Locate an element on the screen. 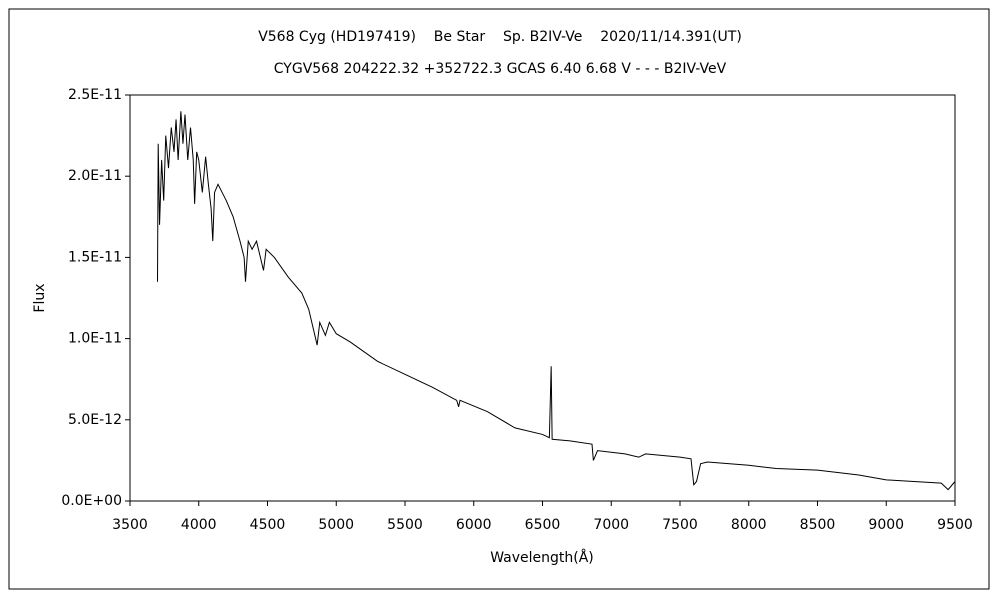 Image resolution: width=1000 pixels, height=604 pixels. y-tick-label: 1.0E-11 is located at coordinates (95, 339).